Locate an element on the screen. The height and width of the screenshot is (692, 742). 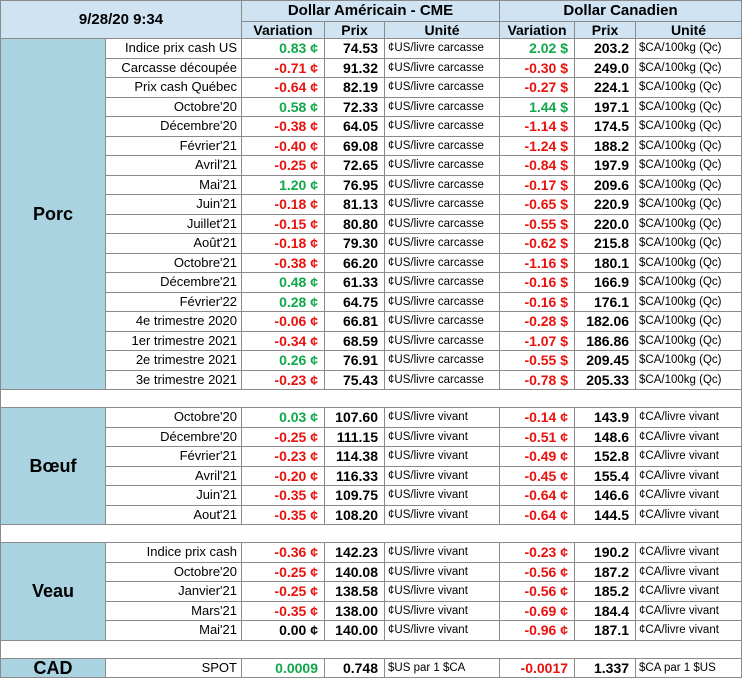
usd-price: 140.00 is located at coordinates (354, 630).